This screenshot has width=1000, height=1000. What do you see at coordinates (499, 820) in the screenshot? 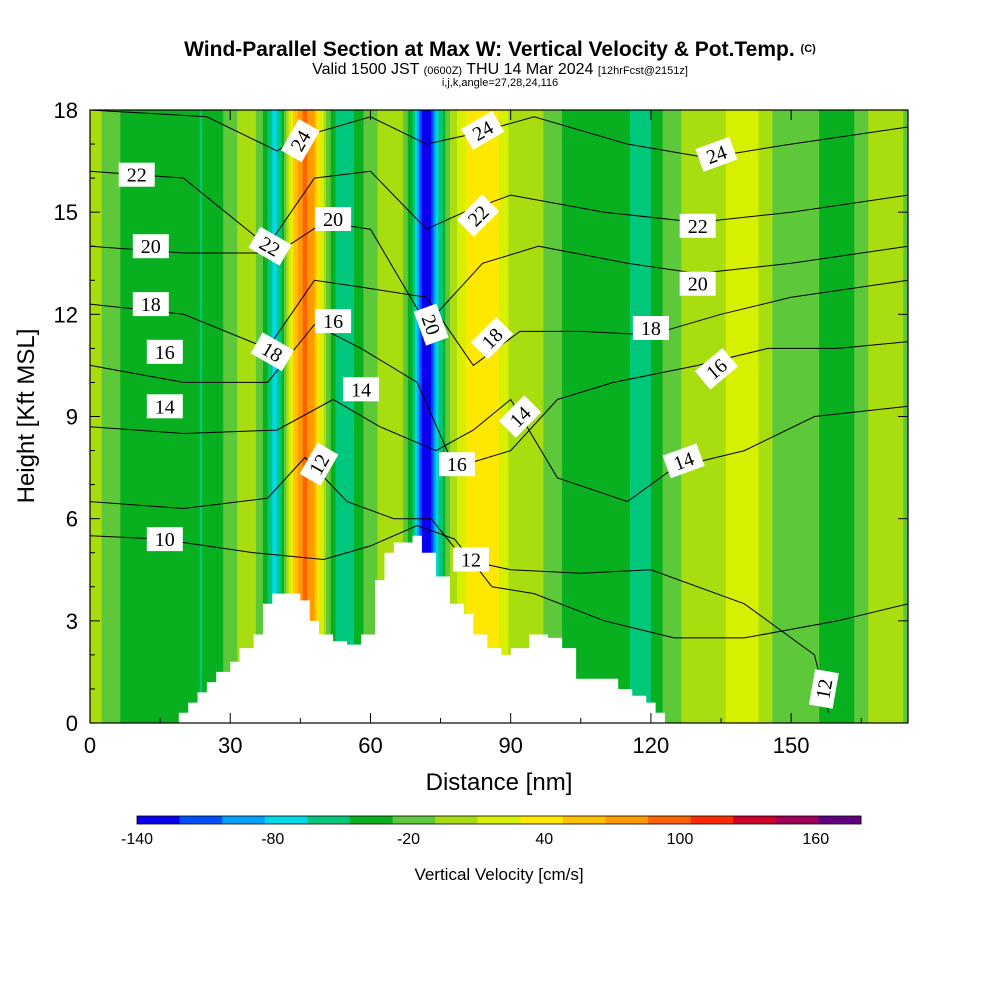
I see `colorbar` at bounding box center [499, 820].